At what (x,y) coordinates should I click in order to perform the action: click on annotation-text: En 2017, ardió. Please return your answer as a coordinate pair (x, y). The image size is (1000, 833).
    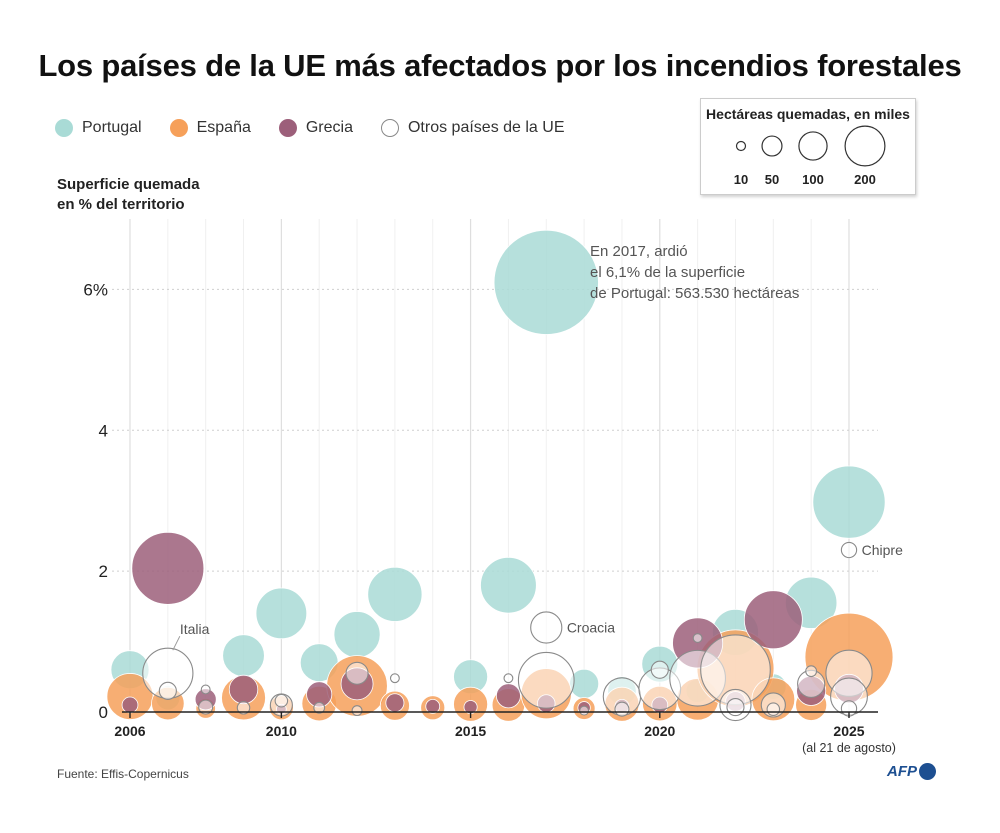
    Looking at the image, I should click on (639, 251).